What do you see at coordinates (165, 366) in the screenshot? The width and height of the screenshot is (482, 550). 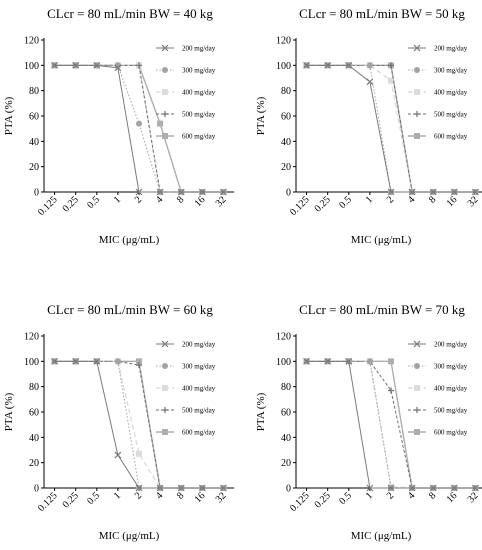 I see `legend-marker-300-mg-day` at bounding box center [165, 366].